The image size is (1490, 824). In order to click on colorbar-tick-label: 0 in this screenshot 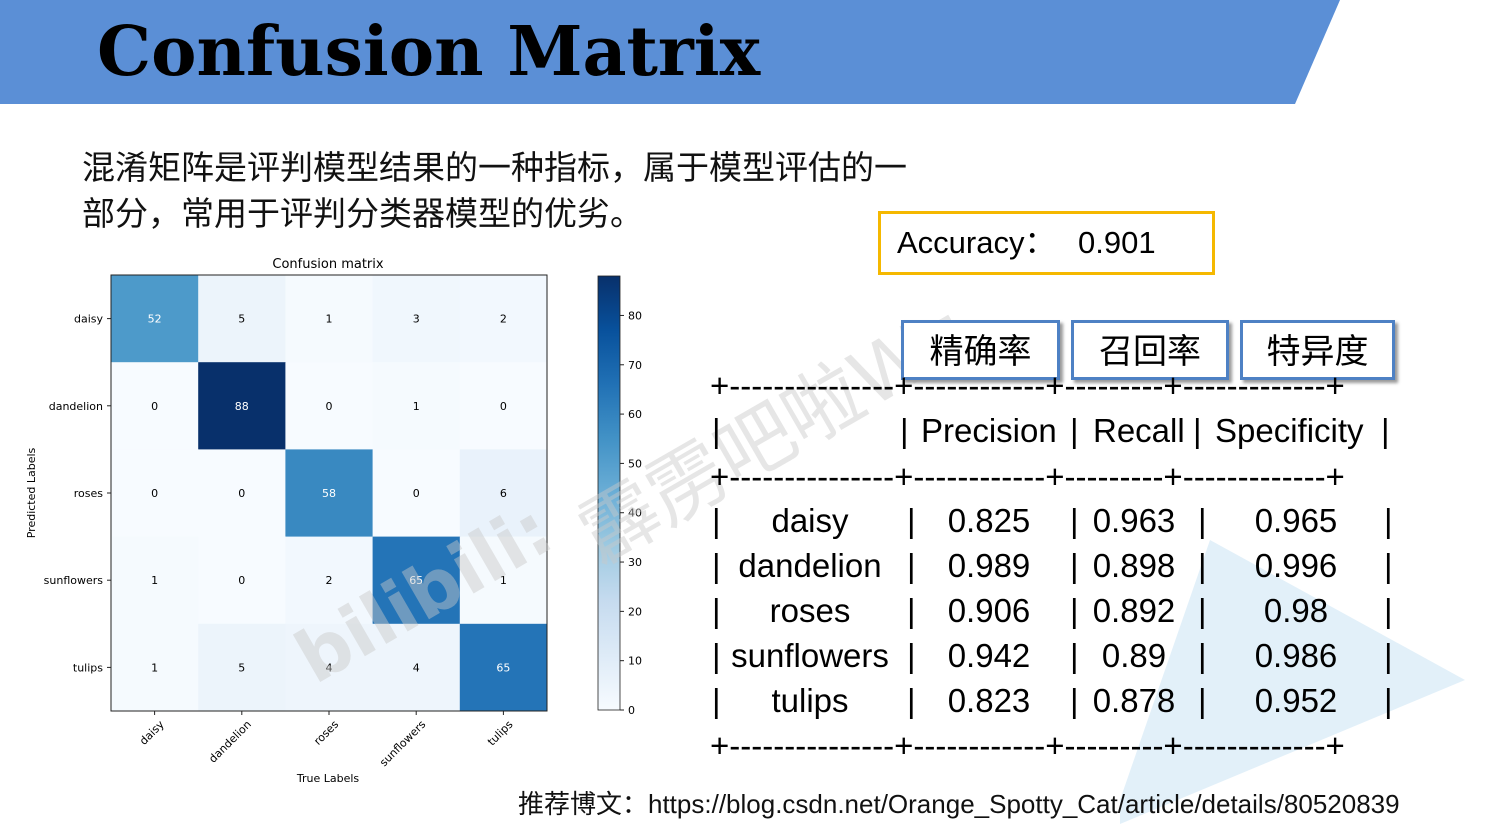, I will do `click(631, 710)`.